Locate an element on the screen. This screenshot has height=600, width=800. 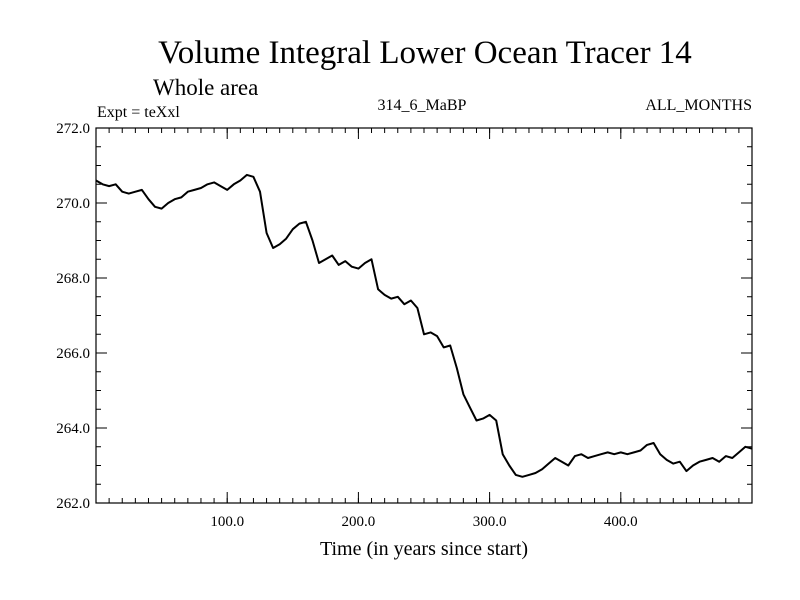
x-tick-label: 200.0 is located at coordinates (359, 522).